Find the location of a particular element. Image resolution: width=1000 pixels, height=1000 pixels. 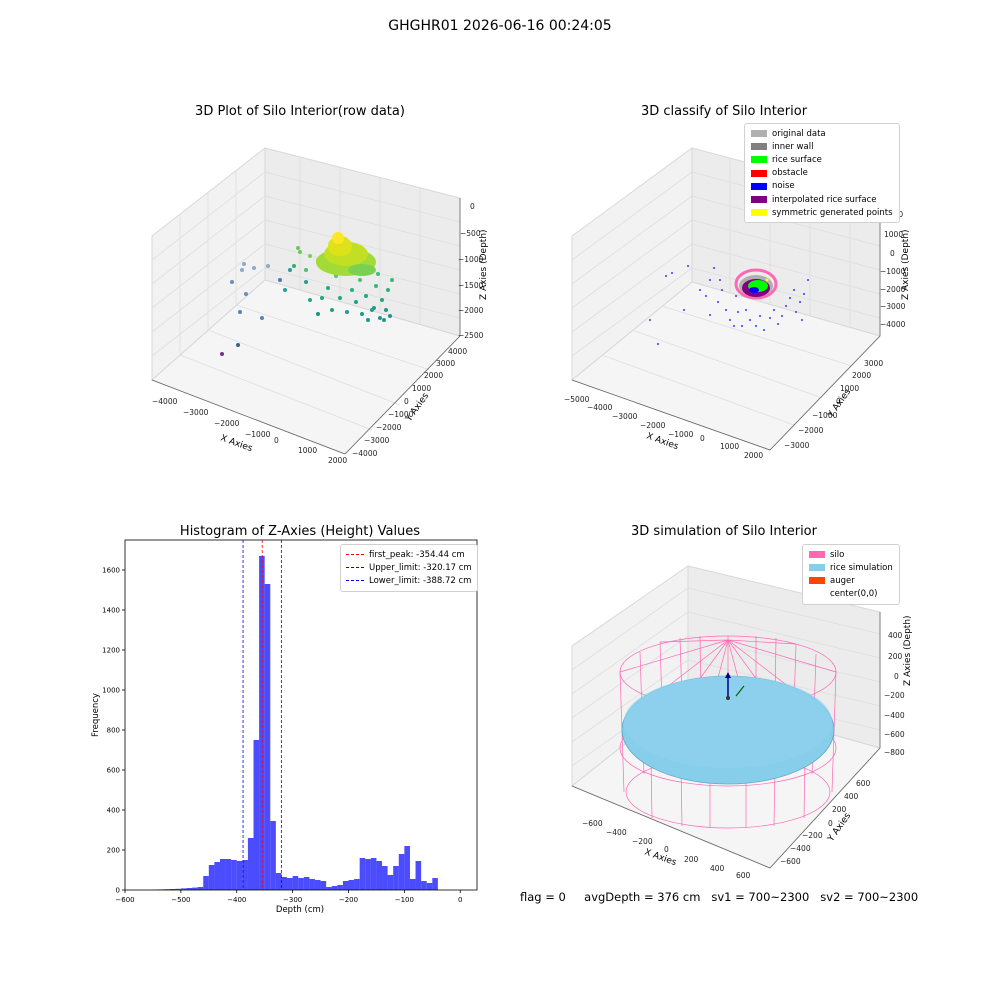

panel1-x-tick: 2000 is located at coordinates (337, 460).